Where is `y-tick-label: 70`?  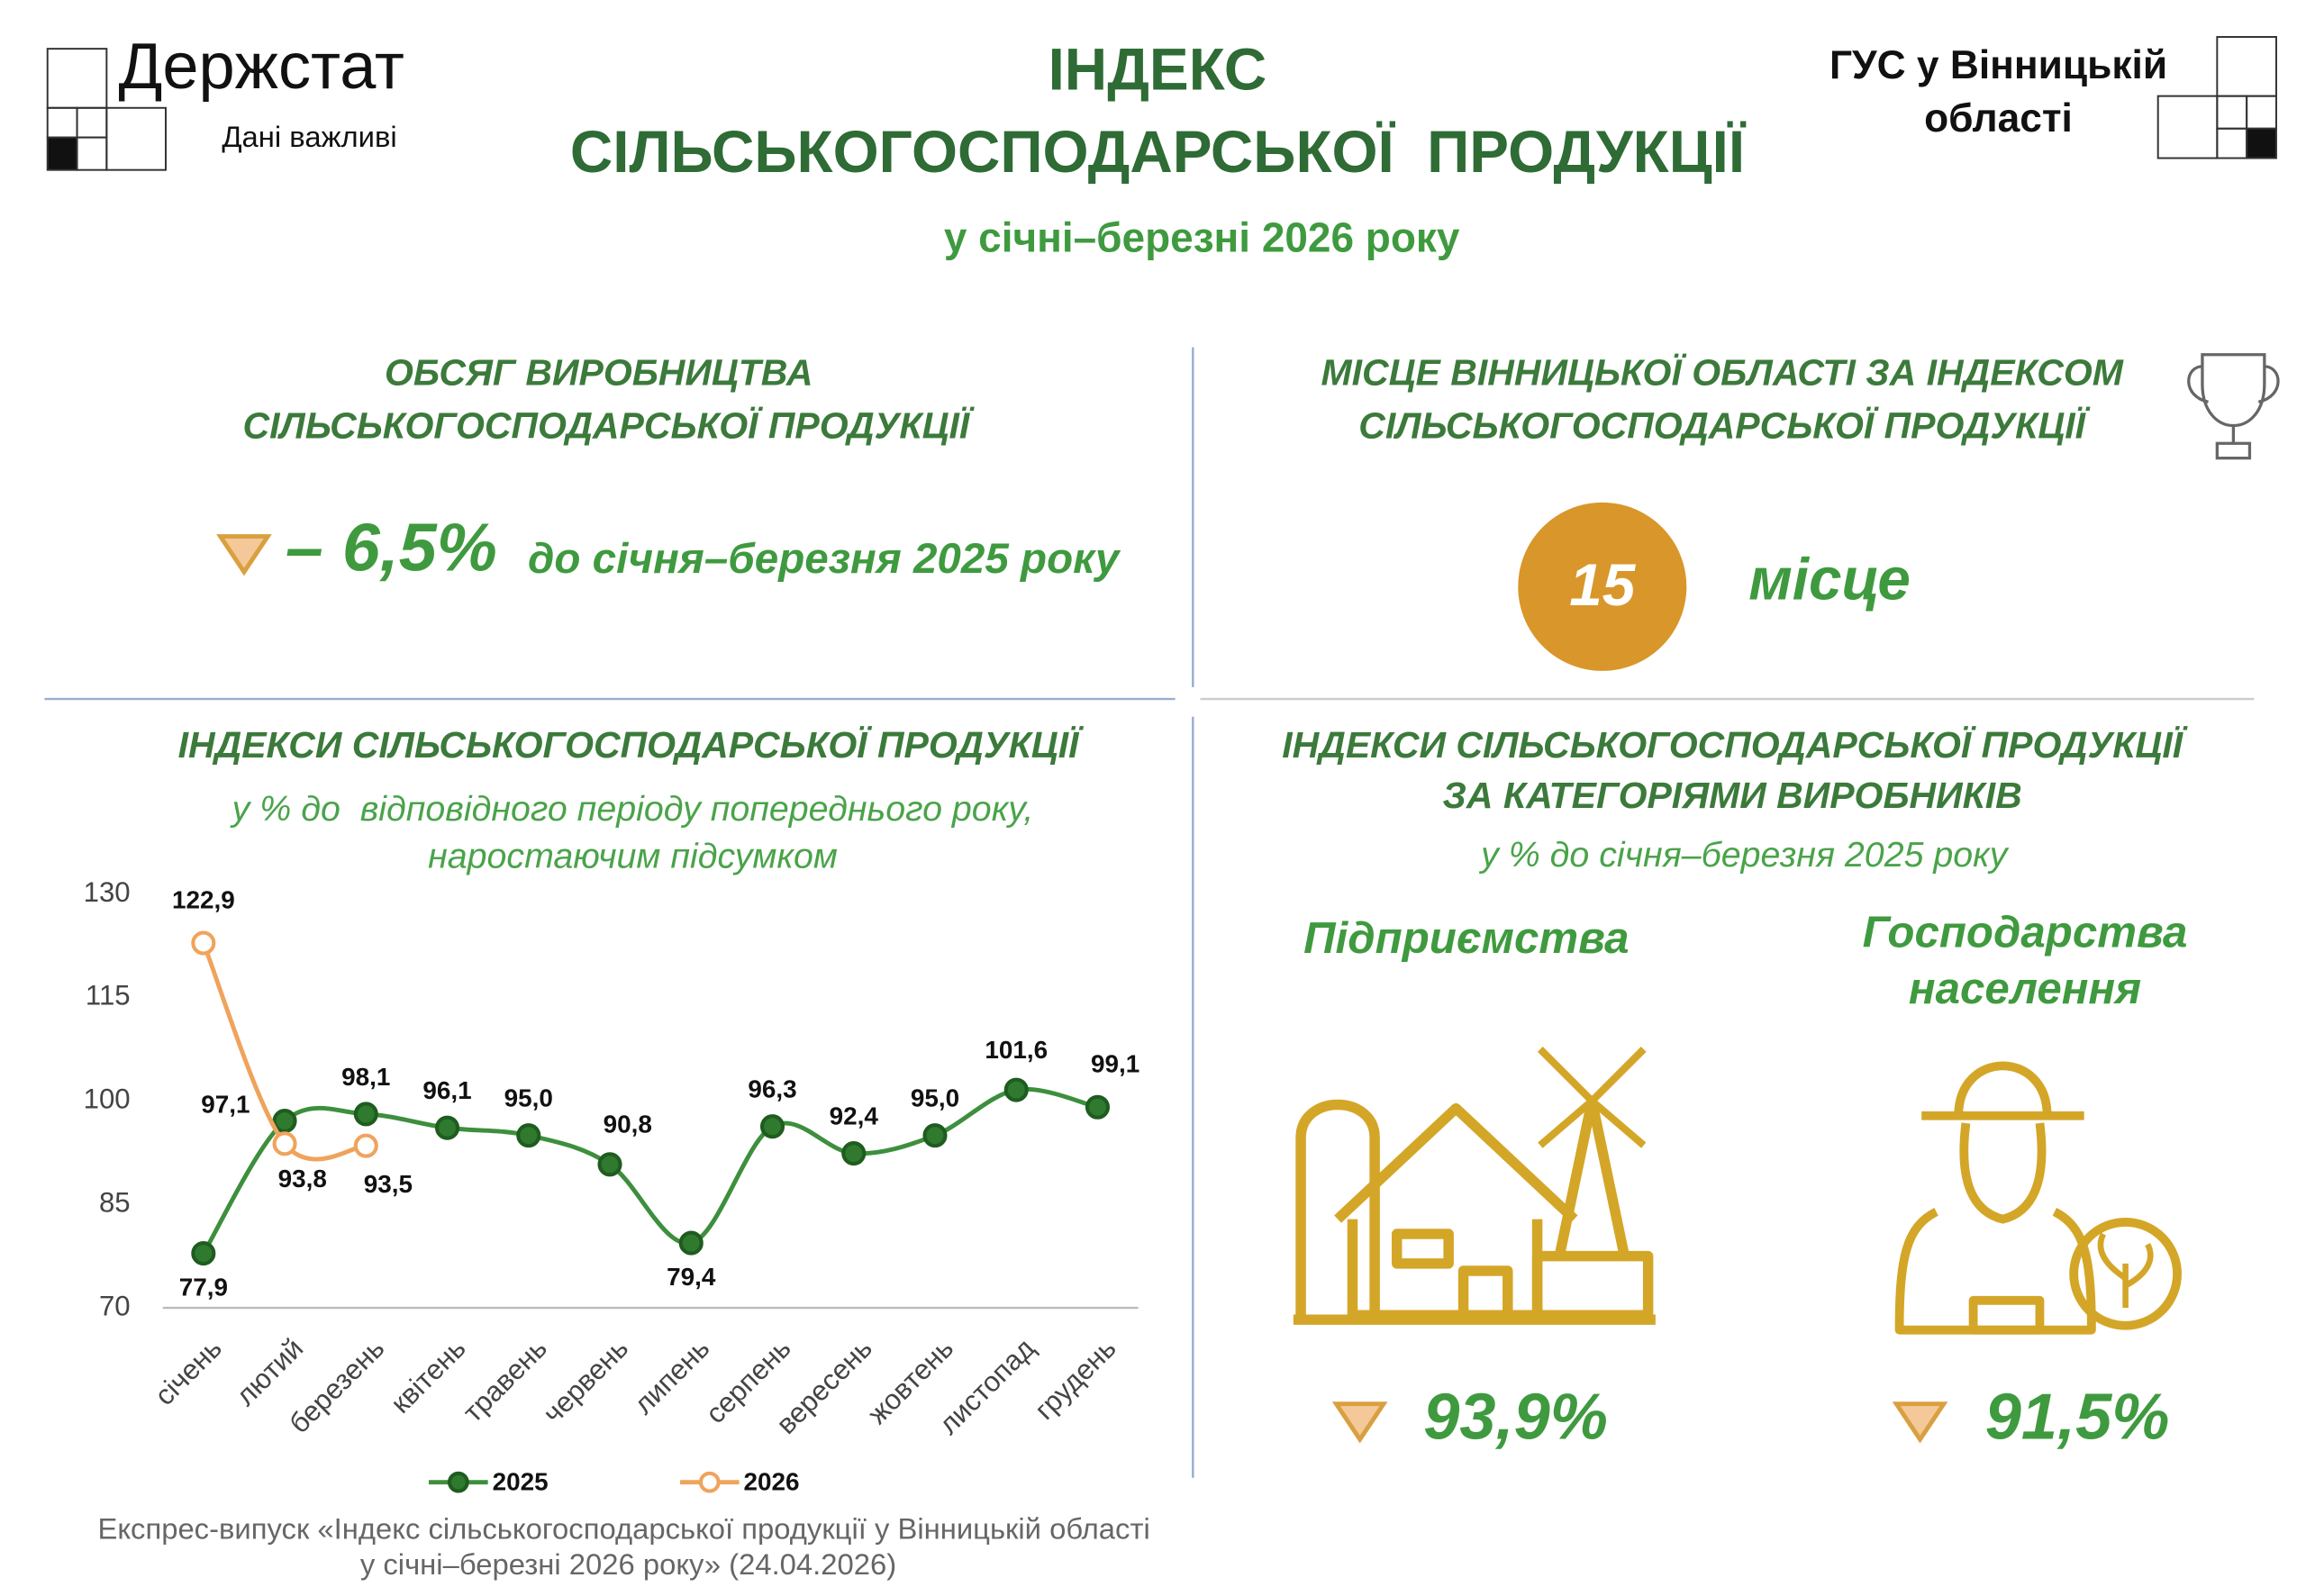 y-tick-label: 70 is located at coordinates (115, 1305).